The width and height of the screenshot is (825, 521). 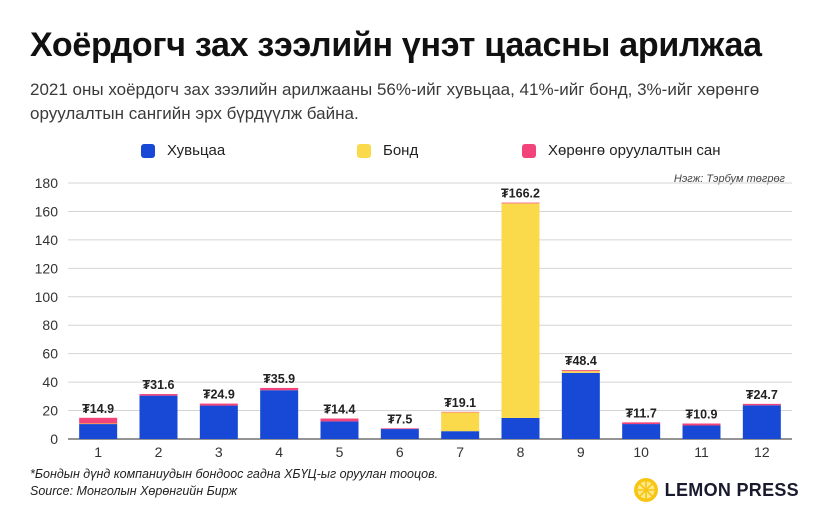 I want to click on y-tick-label: 60, so click(x=50, y=354).